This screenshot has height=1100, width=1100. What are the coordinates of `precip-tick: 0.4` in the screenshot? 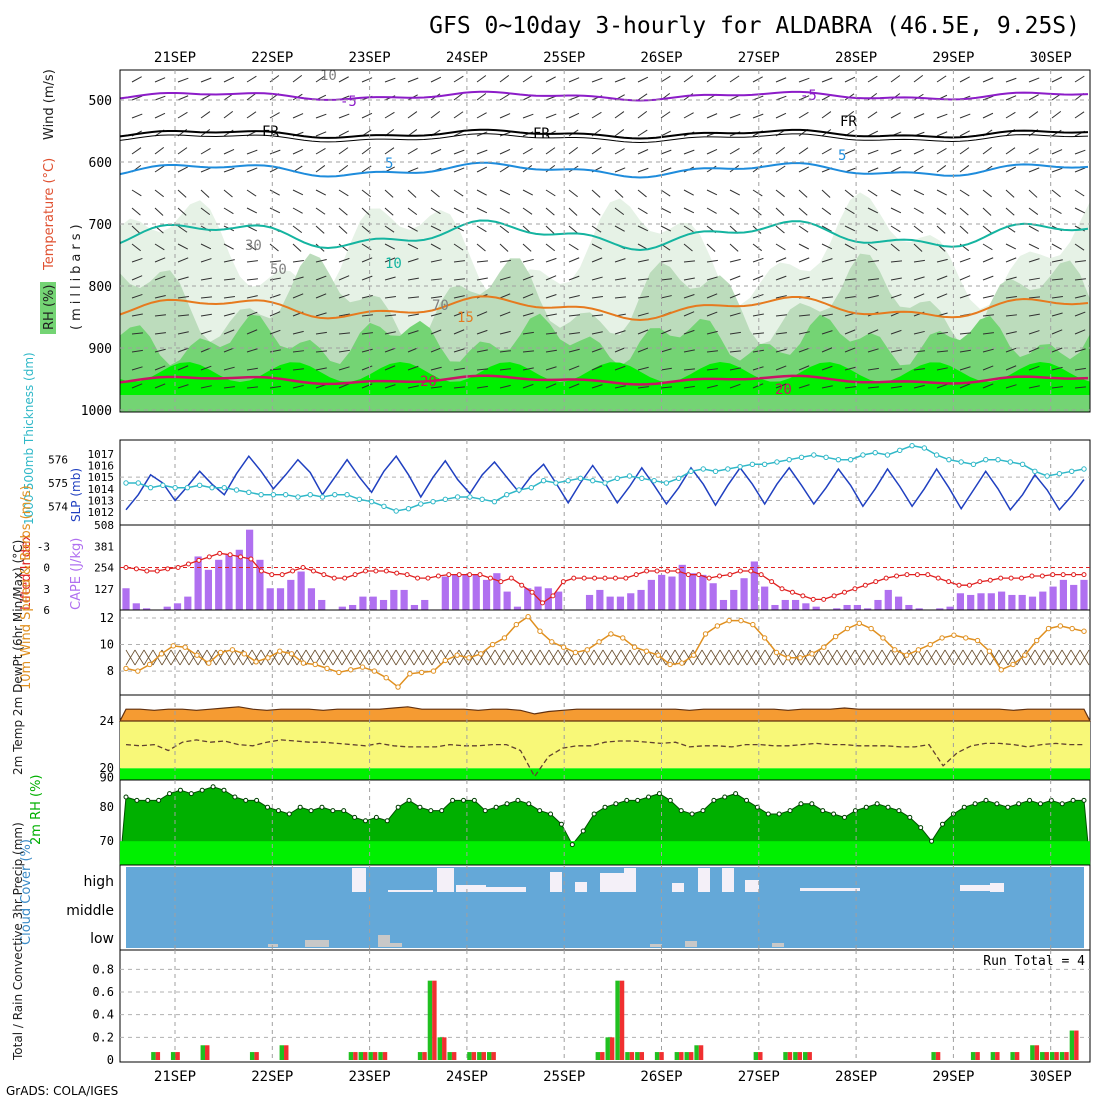 It's located at (103, 1015).